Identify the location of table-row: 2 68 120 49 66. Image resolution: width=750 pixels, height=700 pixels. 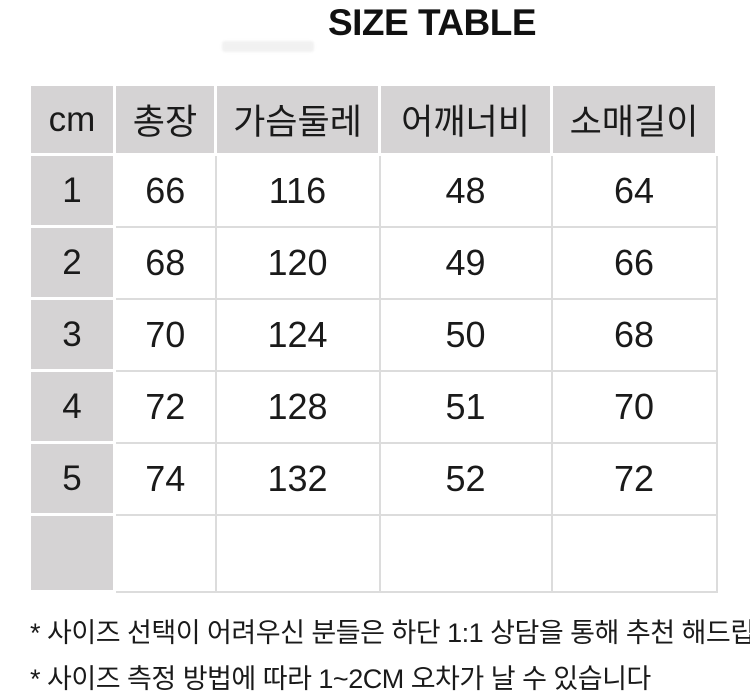
(373, 262).